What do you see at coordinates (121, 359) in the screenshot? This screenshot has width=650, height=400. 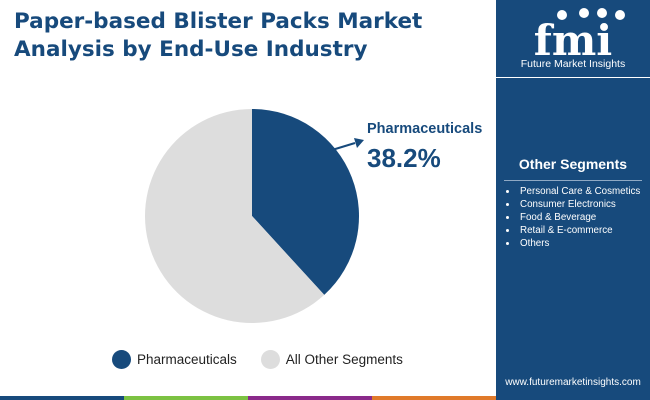 I see `legend-swatch-pharmaceuticals` at bounding box center [121, 359].